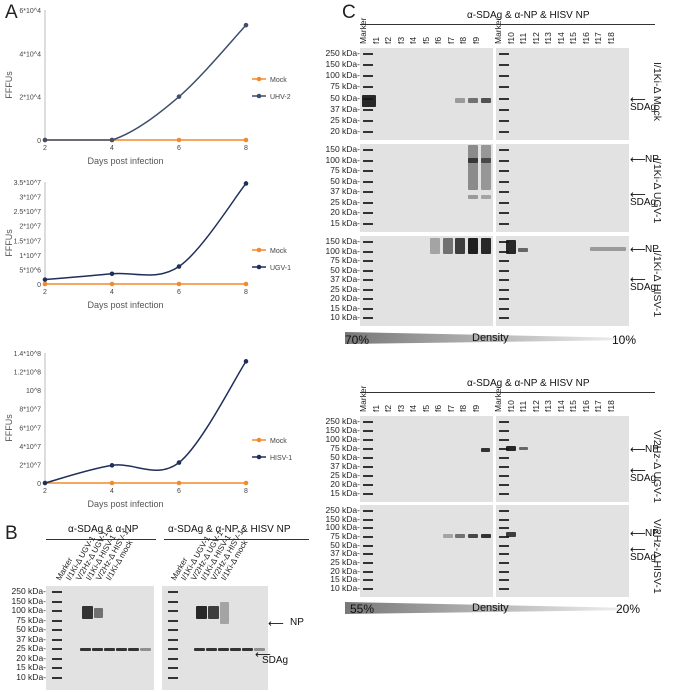 The height and width of the screenshot is (692, 677). What do you see at coordinates (535, 38) in the screenshot?
I see `lane-label: f12` at bounding box center [535, 38].